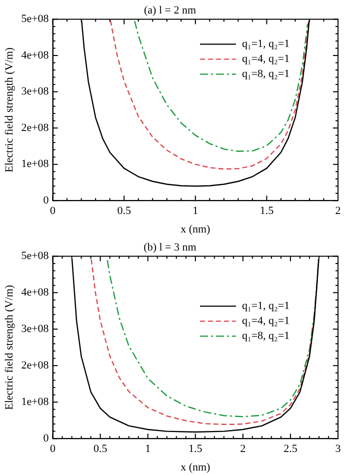 Image resolution: width=346 pixels, height=475 pixels. Describe the element at coordinates (291, 449) in the screenshot. I see `x-tick-label: 2.5` at that location.